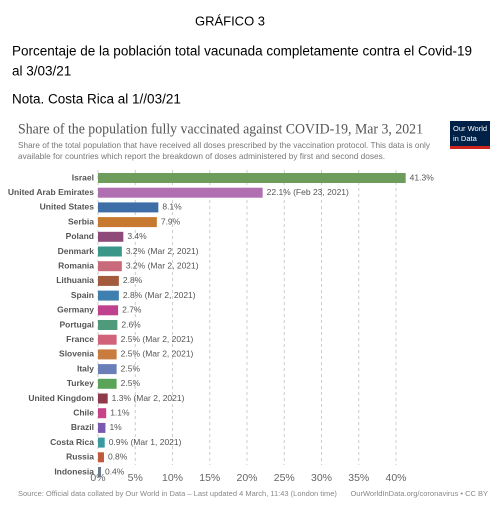  I want to click on category-label: Serbia, so click(81, 221).